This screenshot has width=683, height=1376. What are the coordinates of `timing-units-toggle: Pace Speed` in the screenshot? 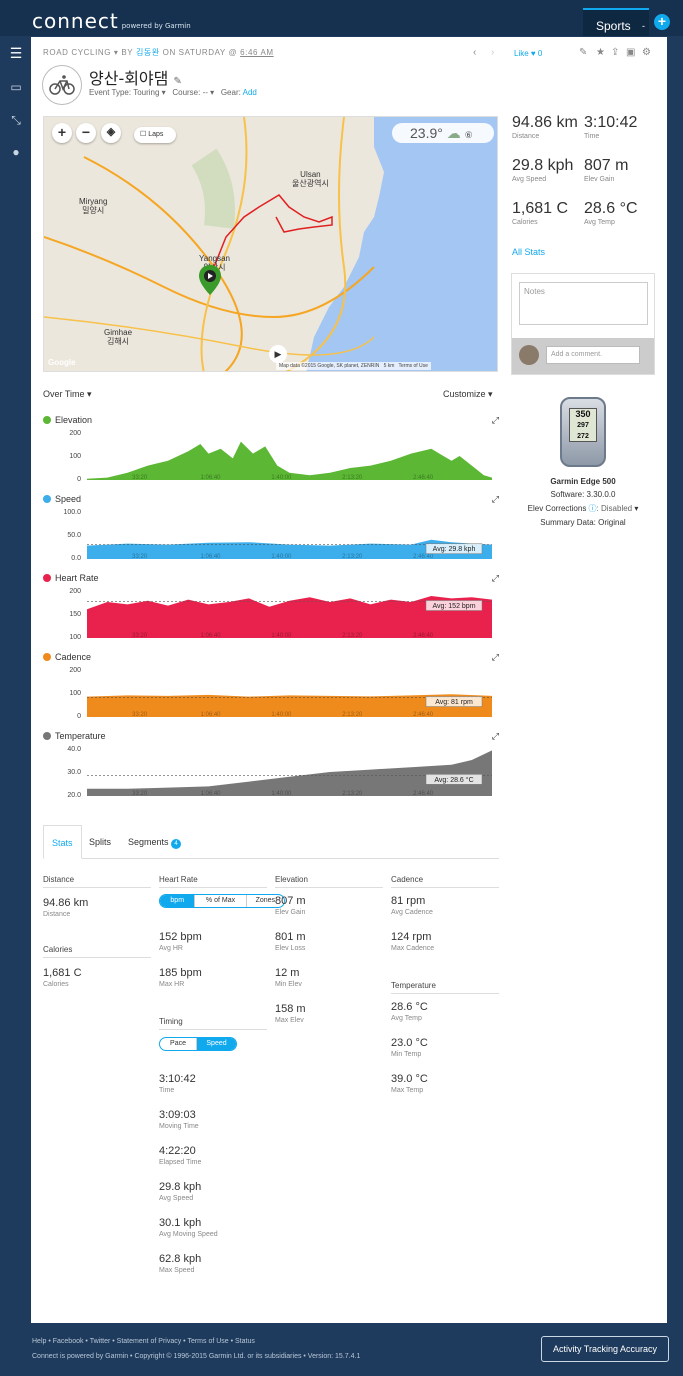 It's located at (198, 1044).